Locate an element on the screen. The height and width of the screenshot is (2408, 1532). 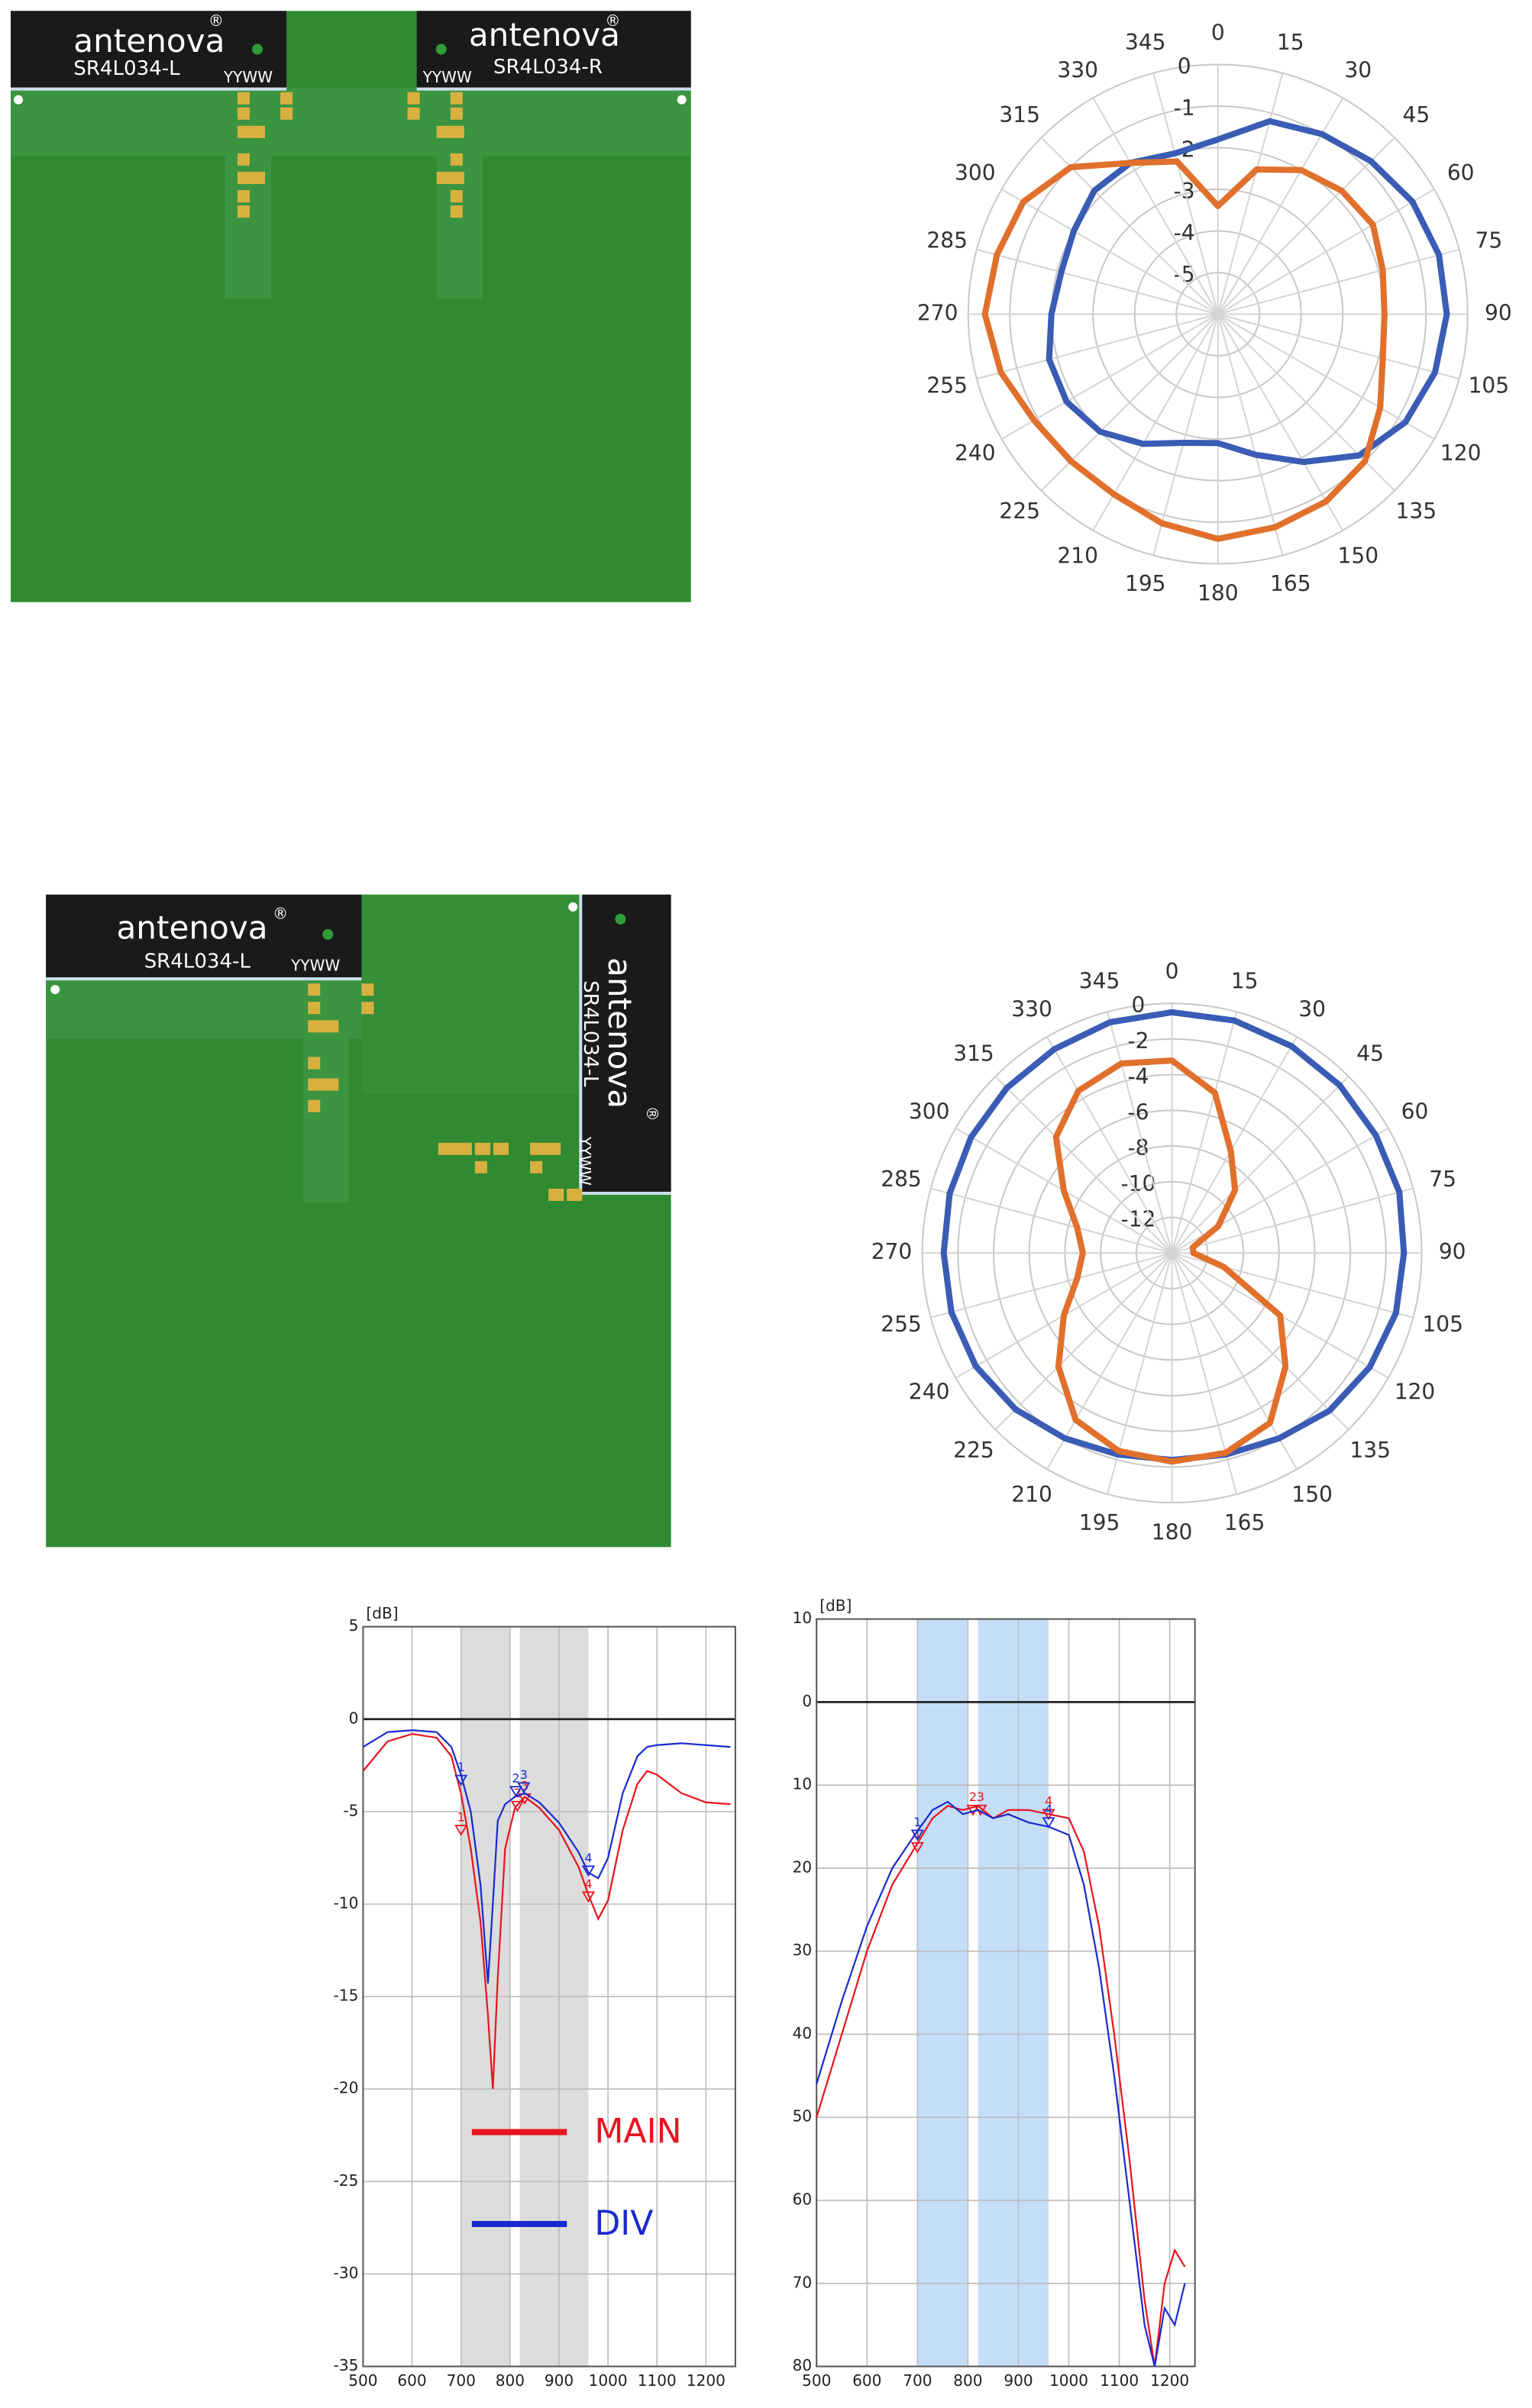
angle-label: 105 is located at coordinates (1442, 1324).